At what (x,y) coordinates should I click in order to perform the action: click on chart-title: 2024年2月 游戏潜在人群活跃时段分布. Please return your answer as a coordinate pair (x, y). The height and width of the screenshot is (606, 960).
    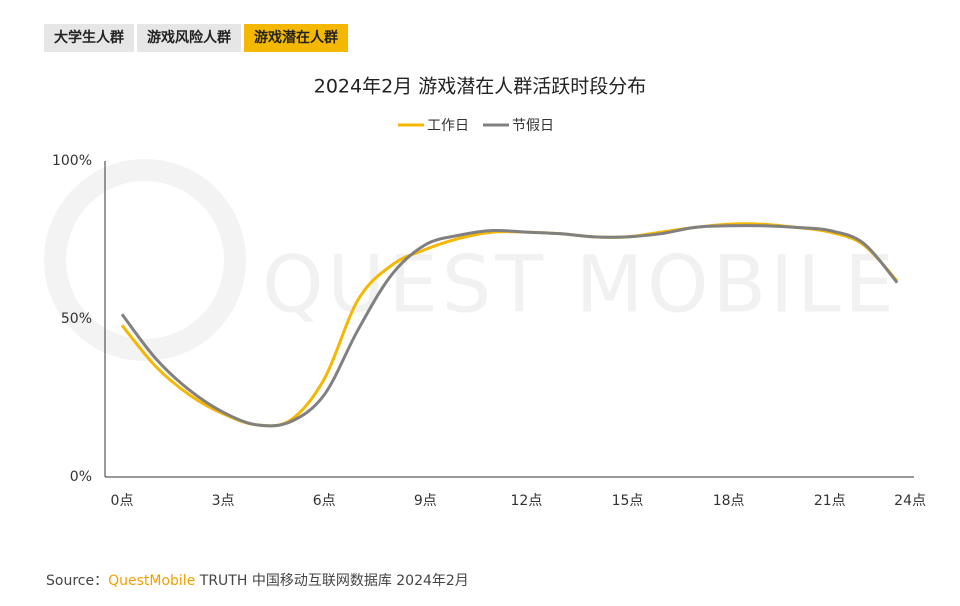
    Looking at the image, I should click on (480, 87).